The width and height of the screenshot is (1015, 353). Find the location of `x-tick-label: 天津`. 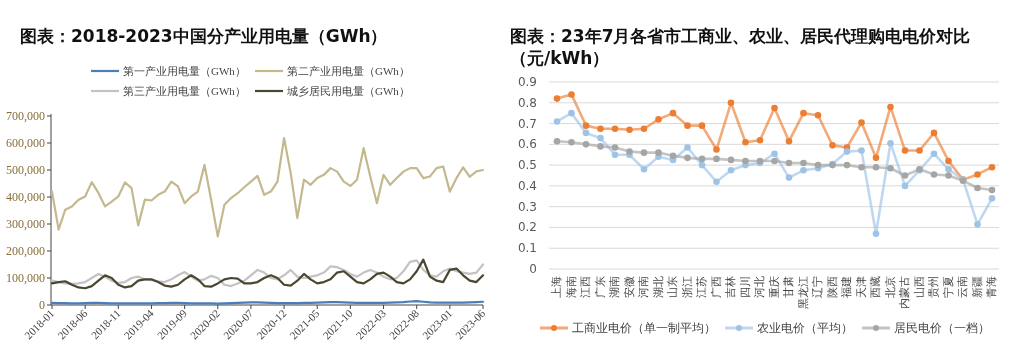

x-tick-label: 天津 is located at coordinates (861, 287).